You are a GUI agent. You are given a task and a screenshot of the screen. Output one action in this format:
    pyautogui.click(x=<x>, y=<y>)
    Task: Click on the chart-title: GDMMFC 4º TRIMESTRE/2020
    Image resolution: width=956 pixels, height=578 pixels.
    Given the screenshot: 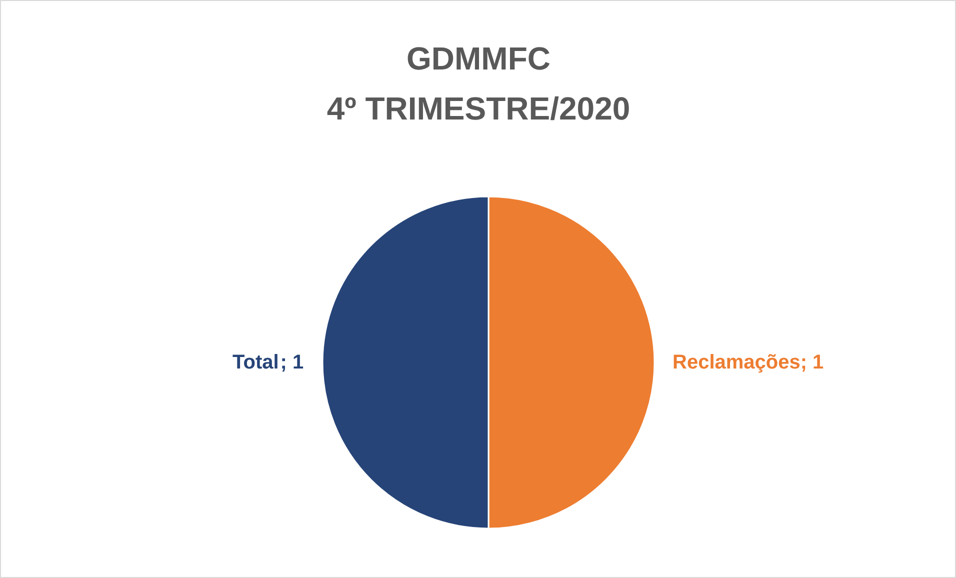 What is the action you would take?
    pyautogui.click(x=478, y=83)
    